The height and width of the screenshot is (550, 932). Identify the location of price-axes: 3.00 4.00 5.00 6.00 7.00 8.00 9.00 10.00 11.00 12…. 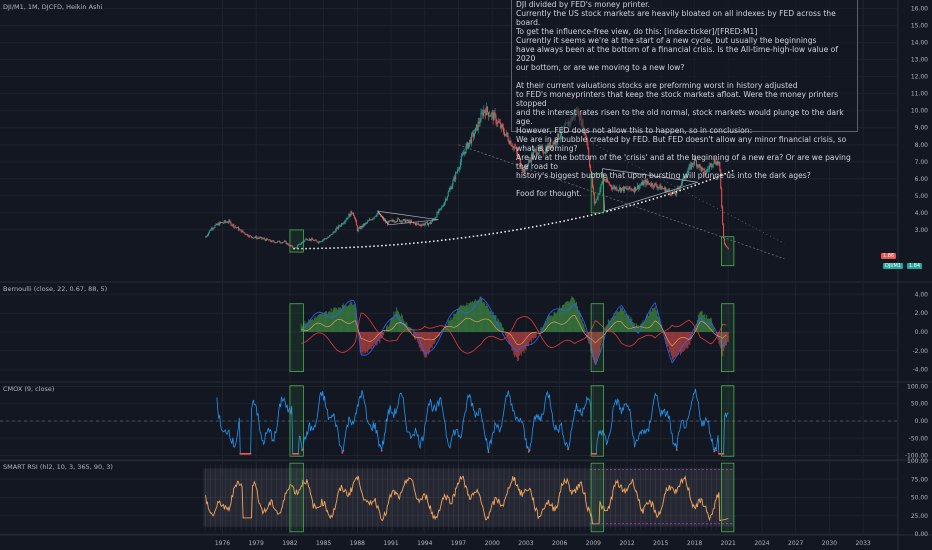
(916, 272).